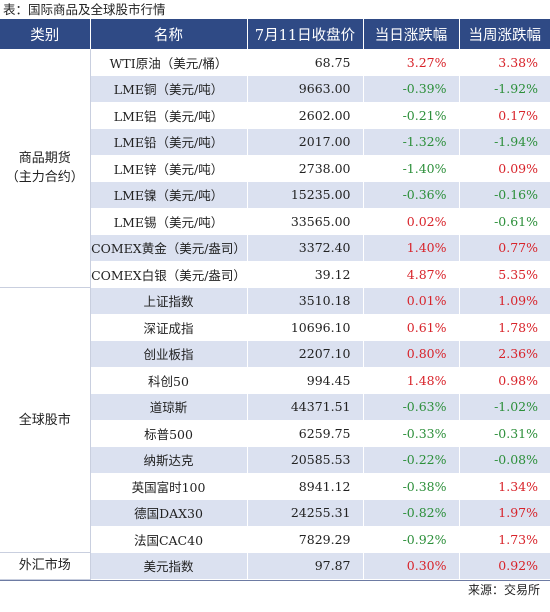 Image resolution: width=550 pixels, height=612 pixels. I want to click on instrument-name: 美元指数, so click(169, 565).